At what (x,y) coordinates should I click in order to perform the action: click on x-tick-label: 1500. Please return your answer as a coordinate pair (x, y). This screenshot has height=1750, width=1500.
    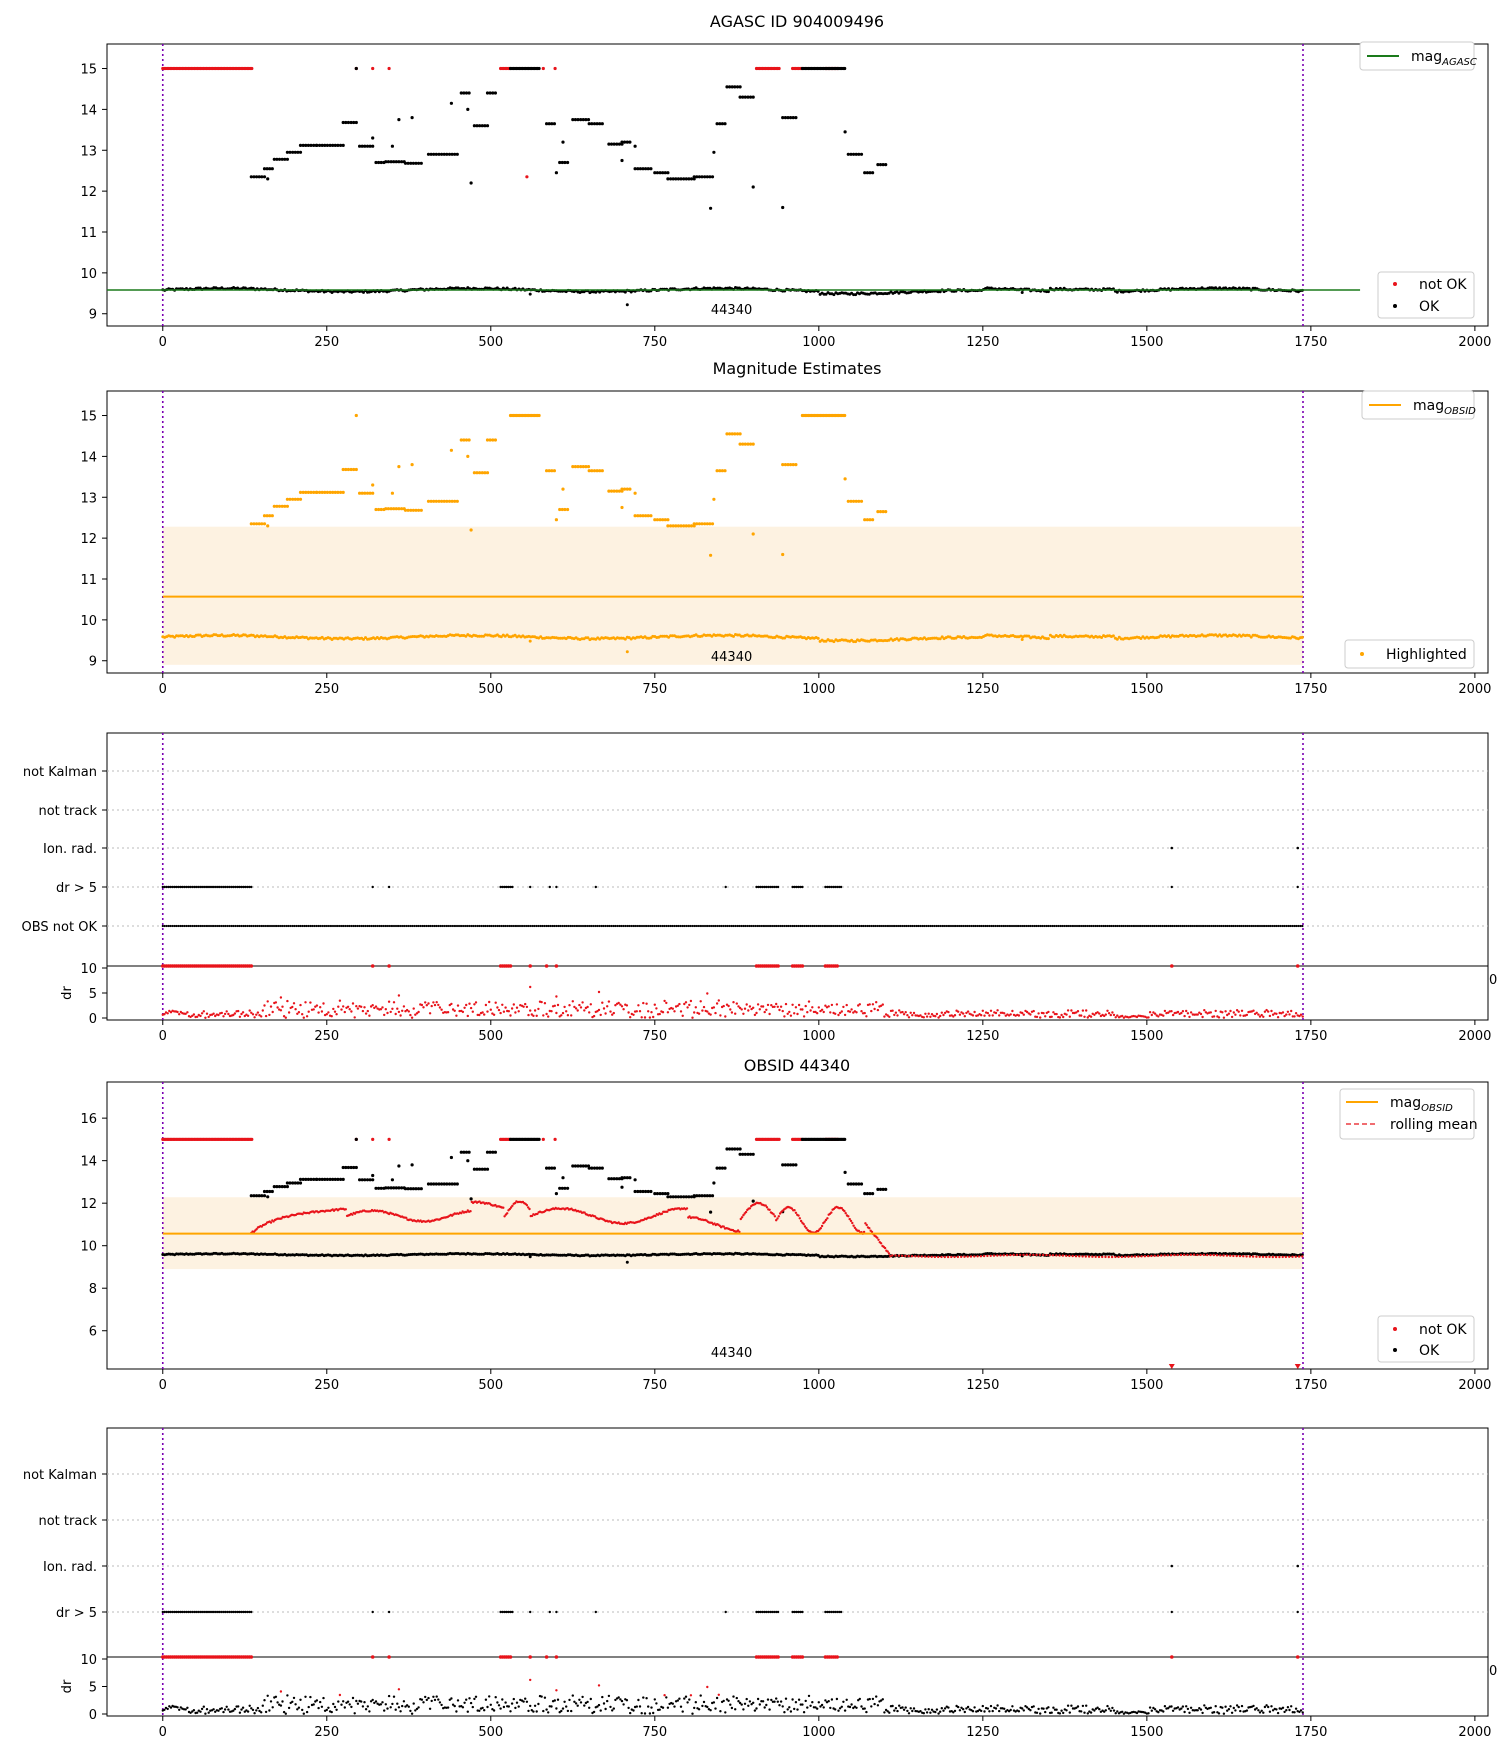
    Looking at the image, I should click on (1146, 1385).